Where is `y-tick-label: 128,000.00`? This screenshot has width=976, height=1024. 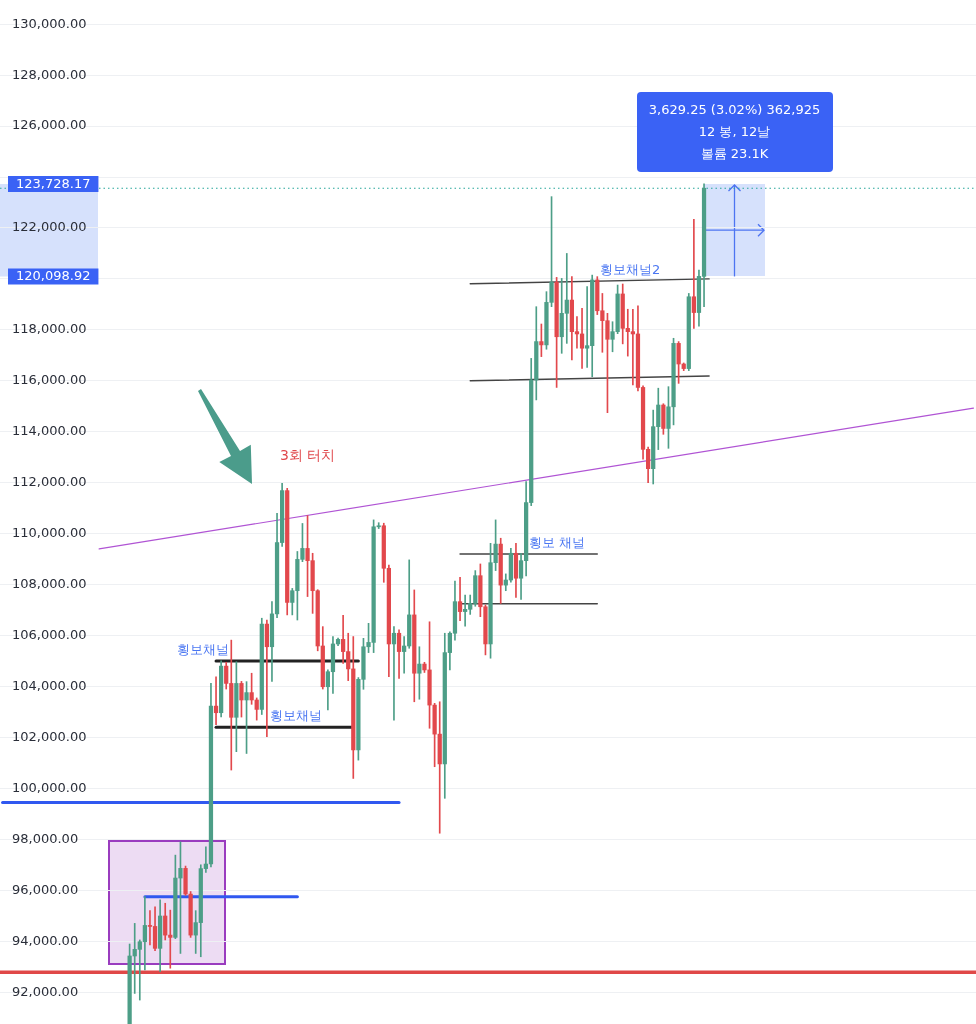
y-tick-label: 128,000.00 is located at coordinates (49, 74).